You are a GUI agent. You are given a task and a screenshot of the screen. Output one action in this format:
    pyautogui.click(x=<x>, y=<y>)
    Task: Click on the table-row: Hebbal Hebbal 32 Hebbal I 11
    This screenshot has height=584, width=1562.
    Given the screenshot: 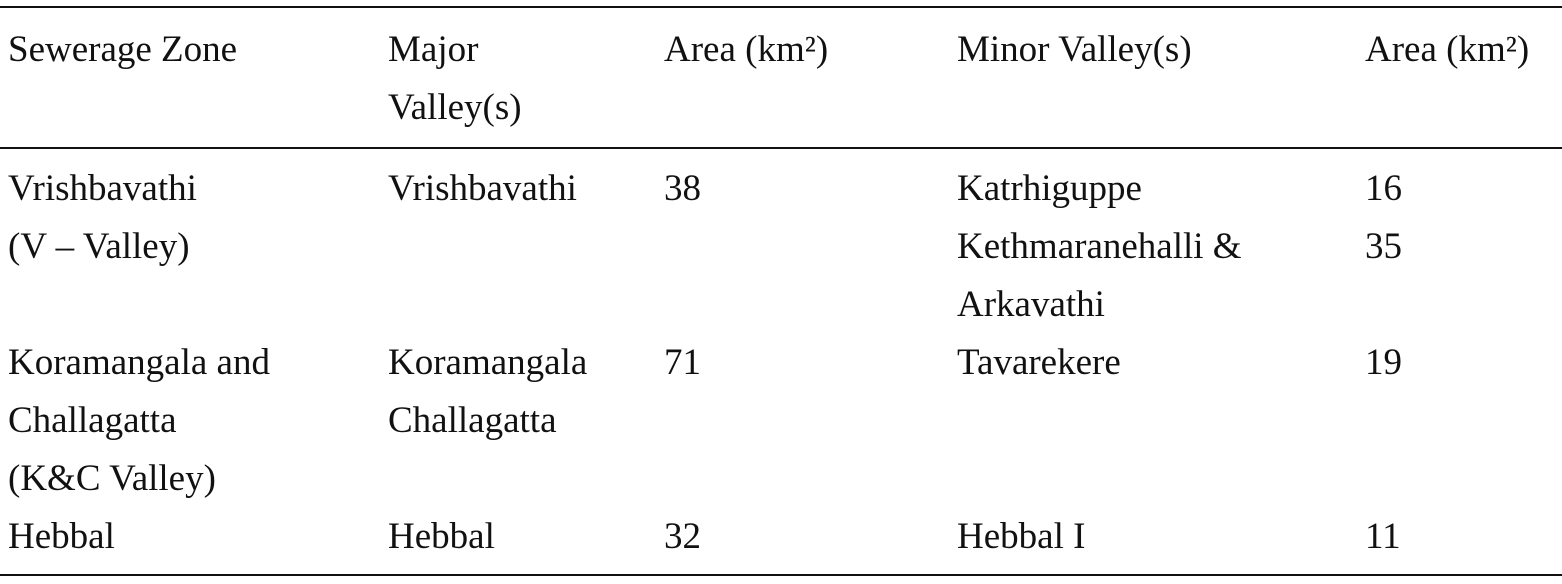 What is the action you would take?
    pyautogui.click(x=781, y=541)
    